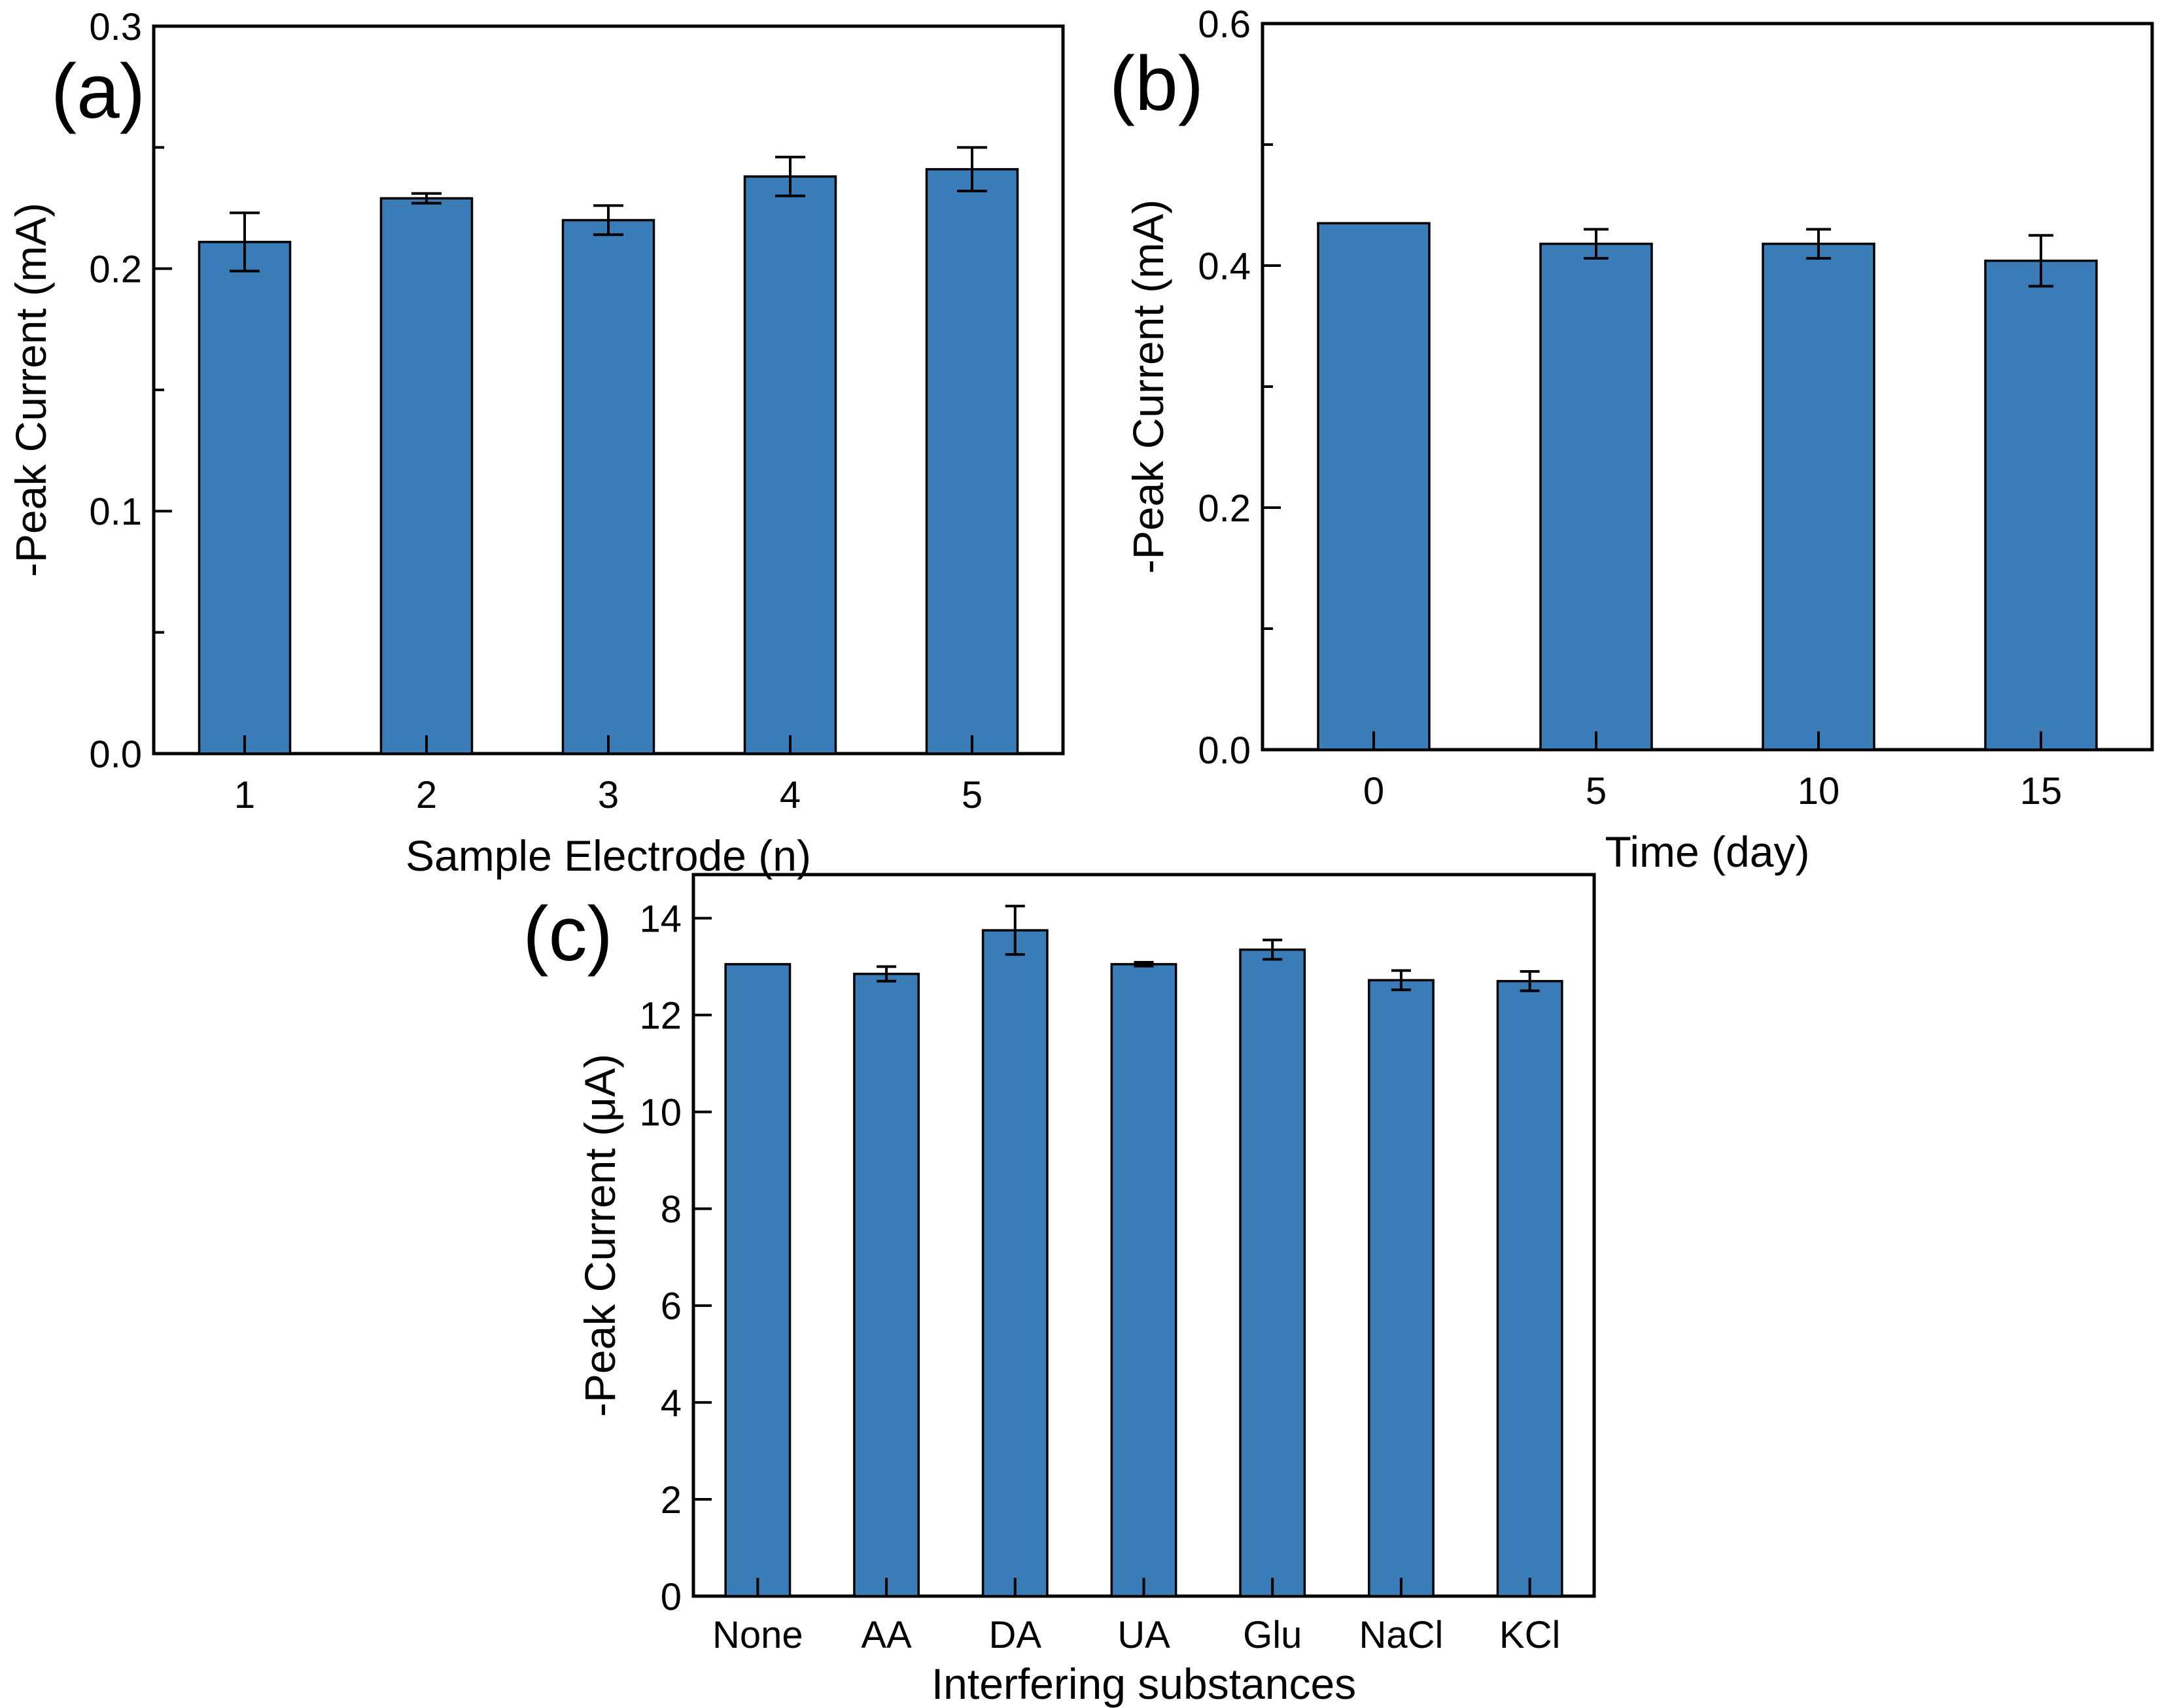 Image resolution: width=2177 pixels, height=1708 pixels. What do you see at coordinates (1143, 1280) in the screenshot?
I see `bar-UA` at bounding box center [1143, 1280].